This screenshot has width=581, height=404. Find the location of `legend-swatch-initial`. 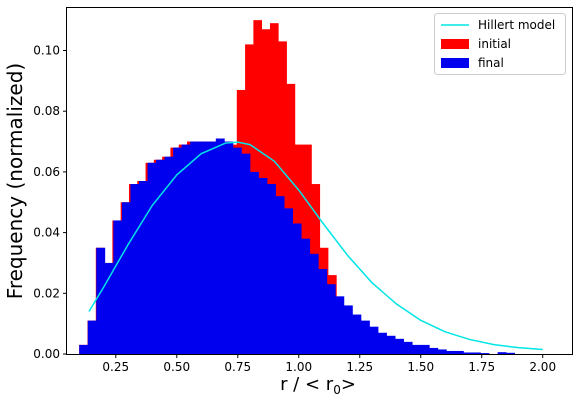

legend-swatch-initial is located at coordinates (455, 44).